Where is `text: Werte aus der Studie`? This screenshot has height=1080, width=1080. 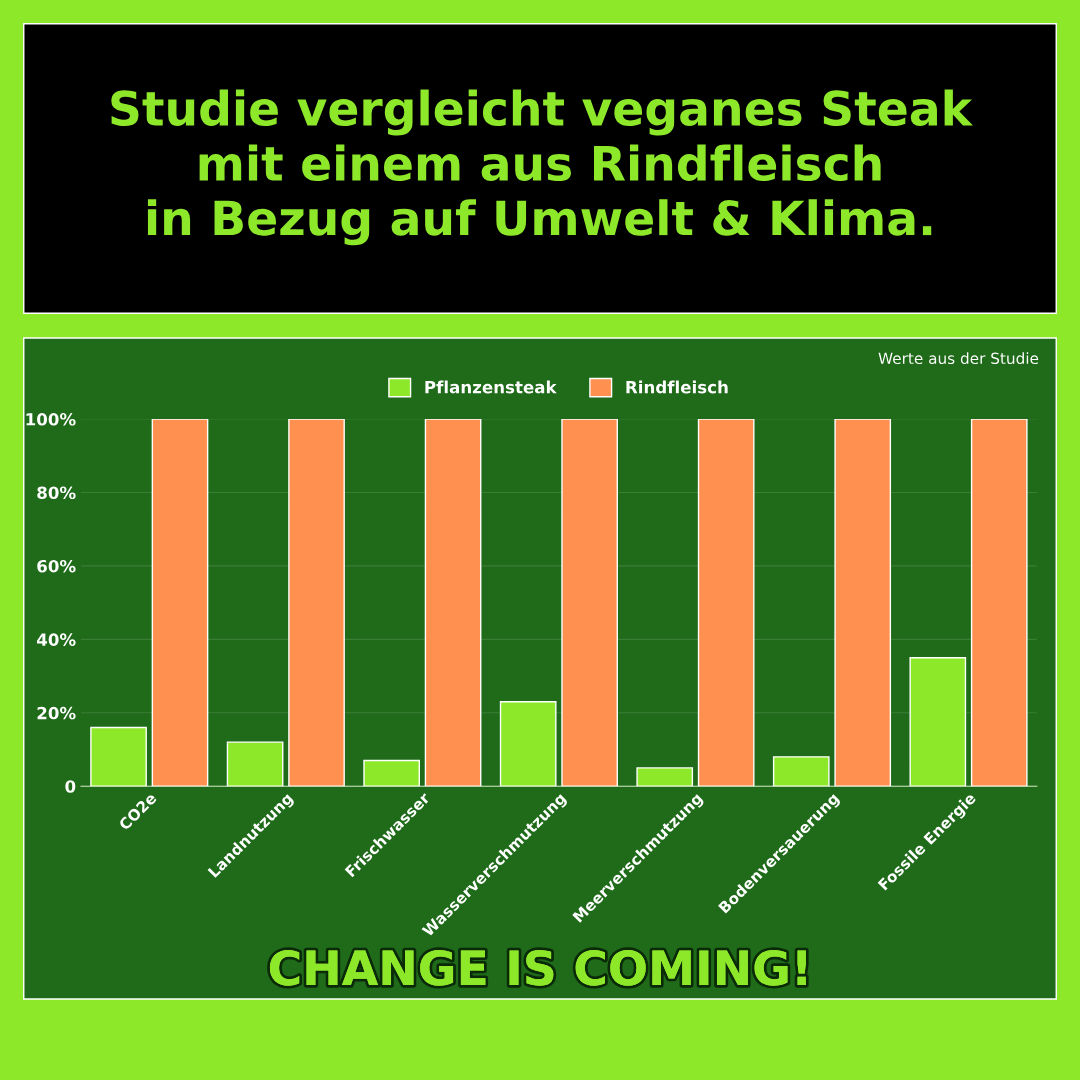
text: Werte aus der Studie is located at coordinates (958, 358).